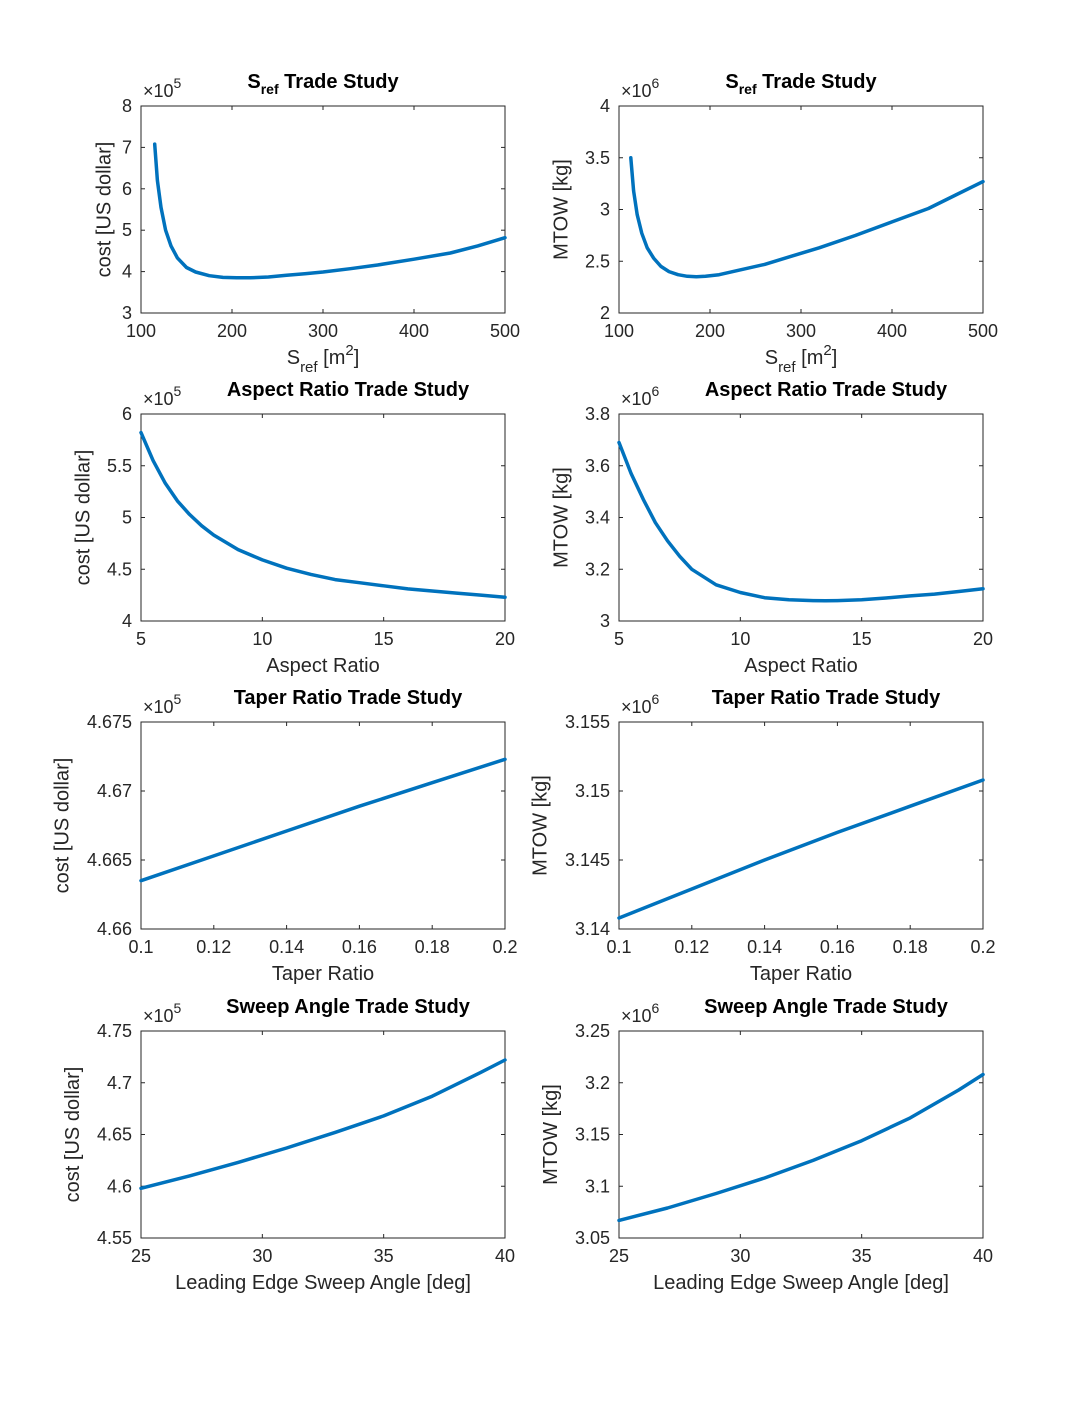 Image resolution: width=1086 pixels, height=1408 pixels. I want to click on y-tick-label: 3.05, so click(592, 1238).